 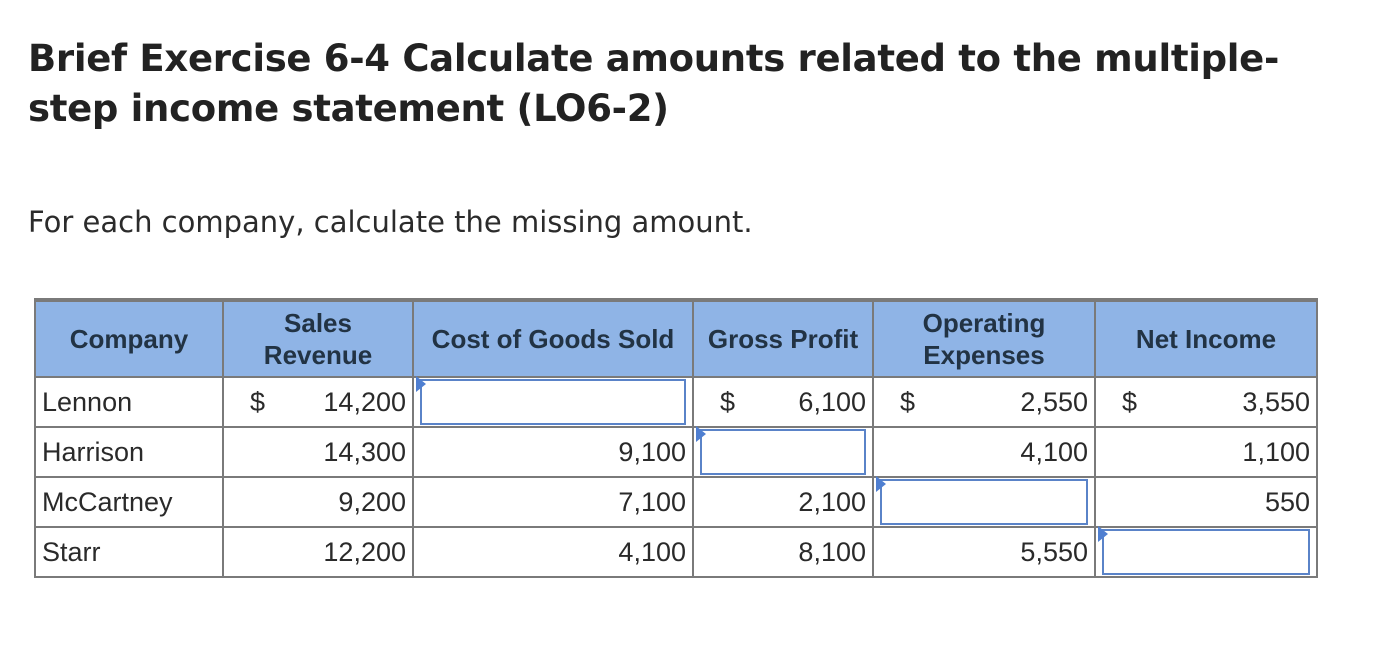 What do you see at coordinates (1206, 338) in the screenshot?
I see `header-net-income: Net Income` at bounding box center [1206, 338].